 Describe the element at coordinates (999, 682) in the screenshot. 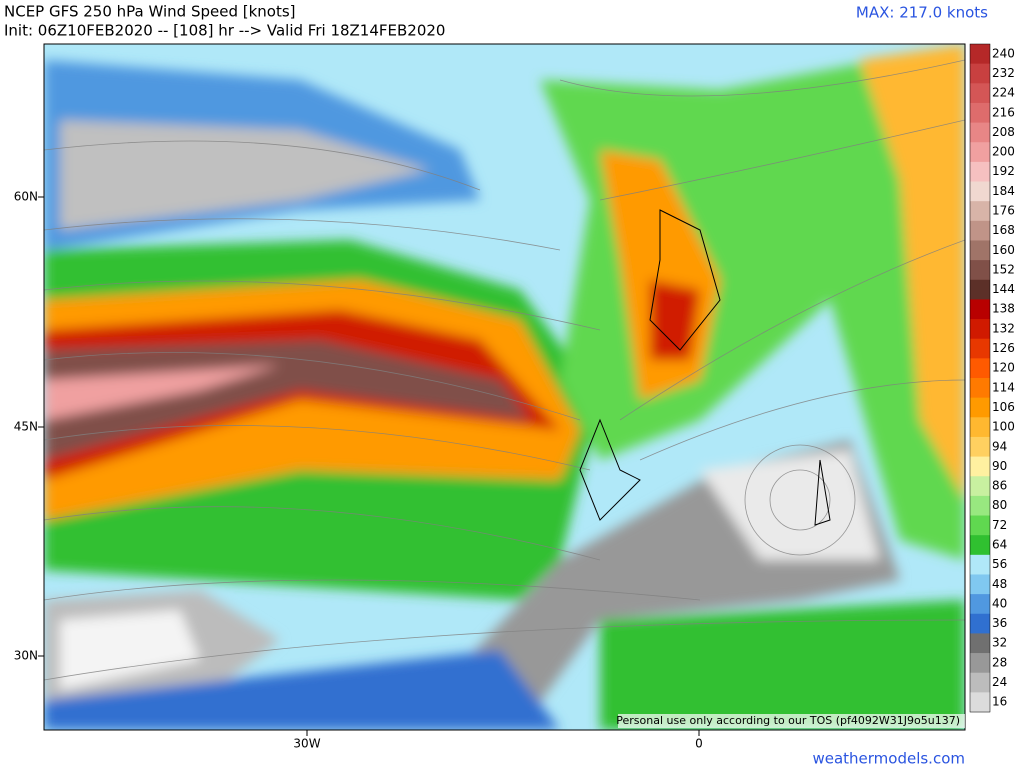

I see `colorbar-label: 24` at that location.